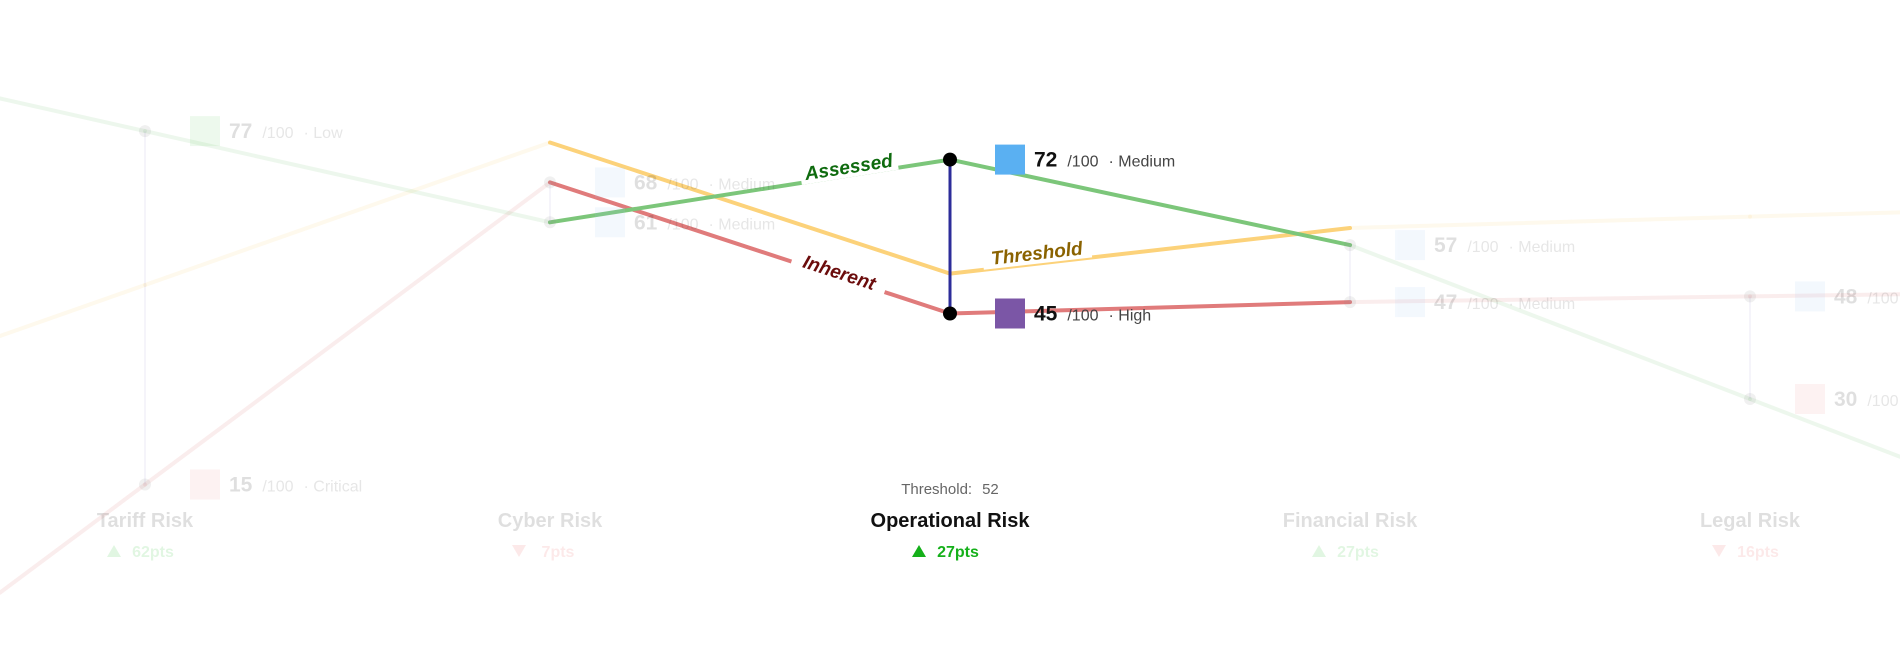  I want to click on category-group: Operational Risk 27pts, so click(951, 535).